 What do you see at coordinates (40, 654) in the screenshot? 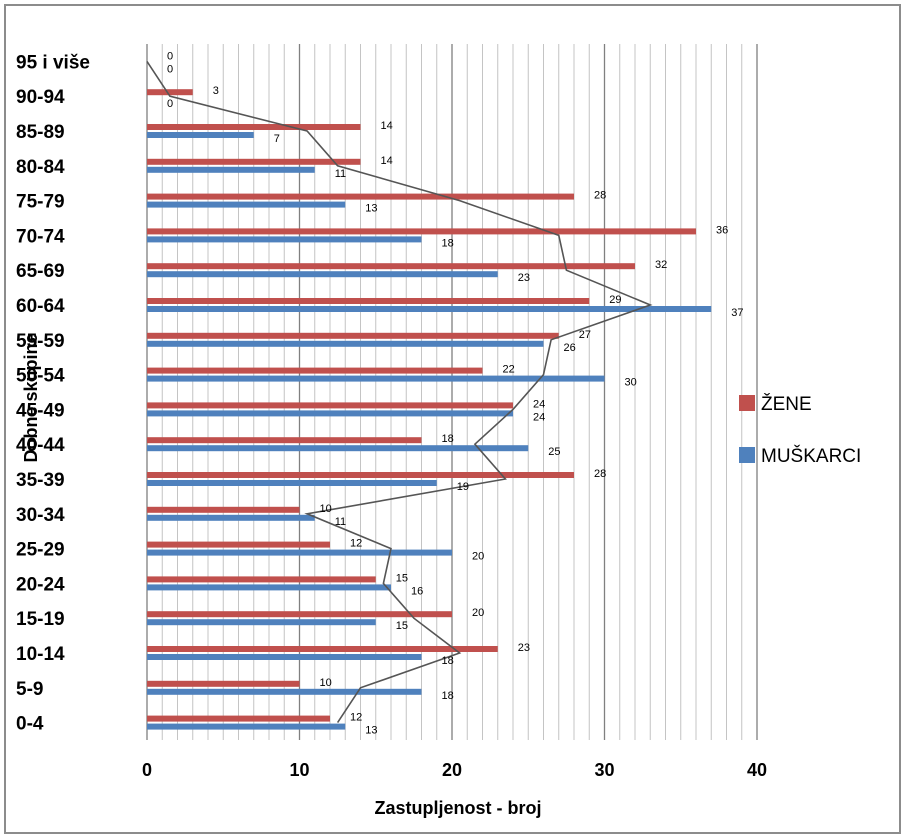
I see `category-label: 10-14` at bounding box center [40, 654].